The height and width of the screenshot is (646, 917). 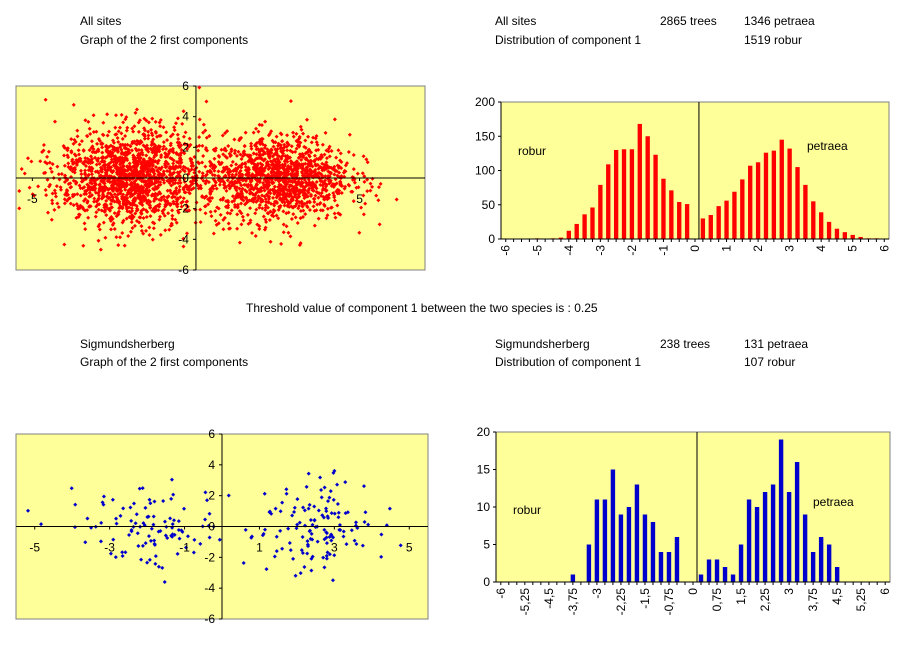 I want to click on y-tick-label: -4, so click(x=209, y=588).